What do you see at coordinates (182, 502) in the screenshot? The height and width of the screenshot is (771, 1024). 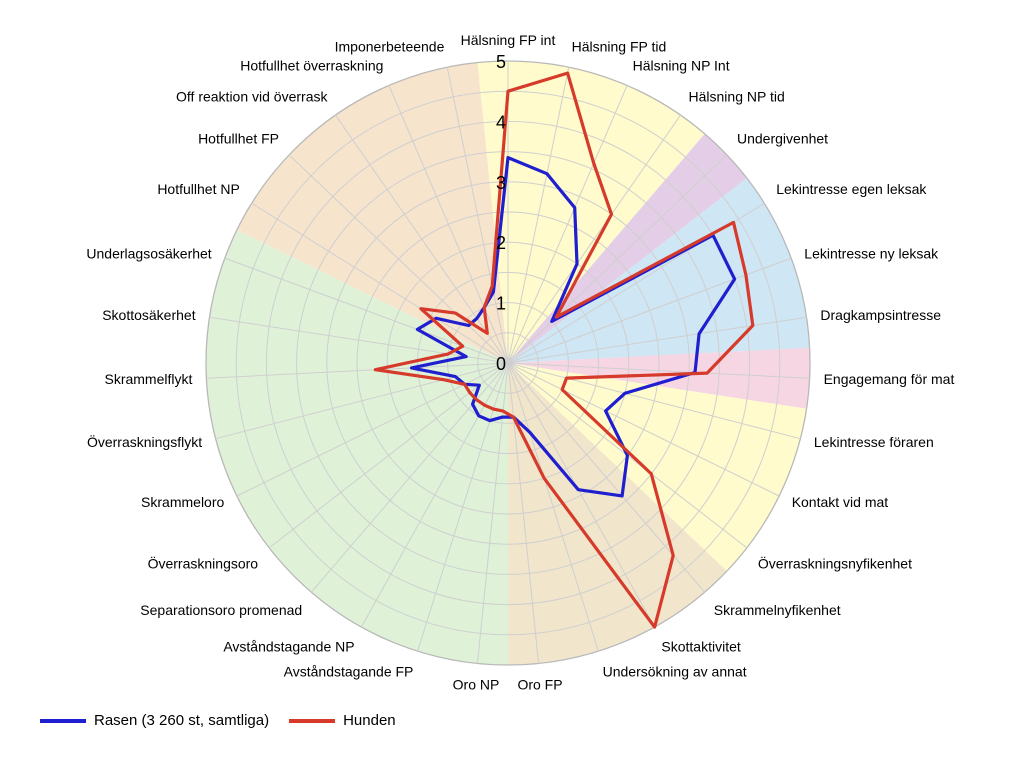 I see `axis-label: Skrammeloro` at bounding box center [182, 502].